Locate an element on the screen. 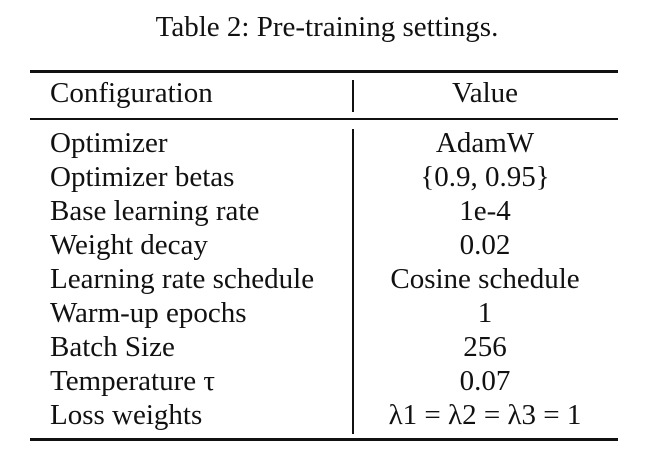 The width and height of the screenshot is (654, 467). header-value: Value is located at coordinates (485, 93).